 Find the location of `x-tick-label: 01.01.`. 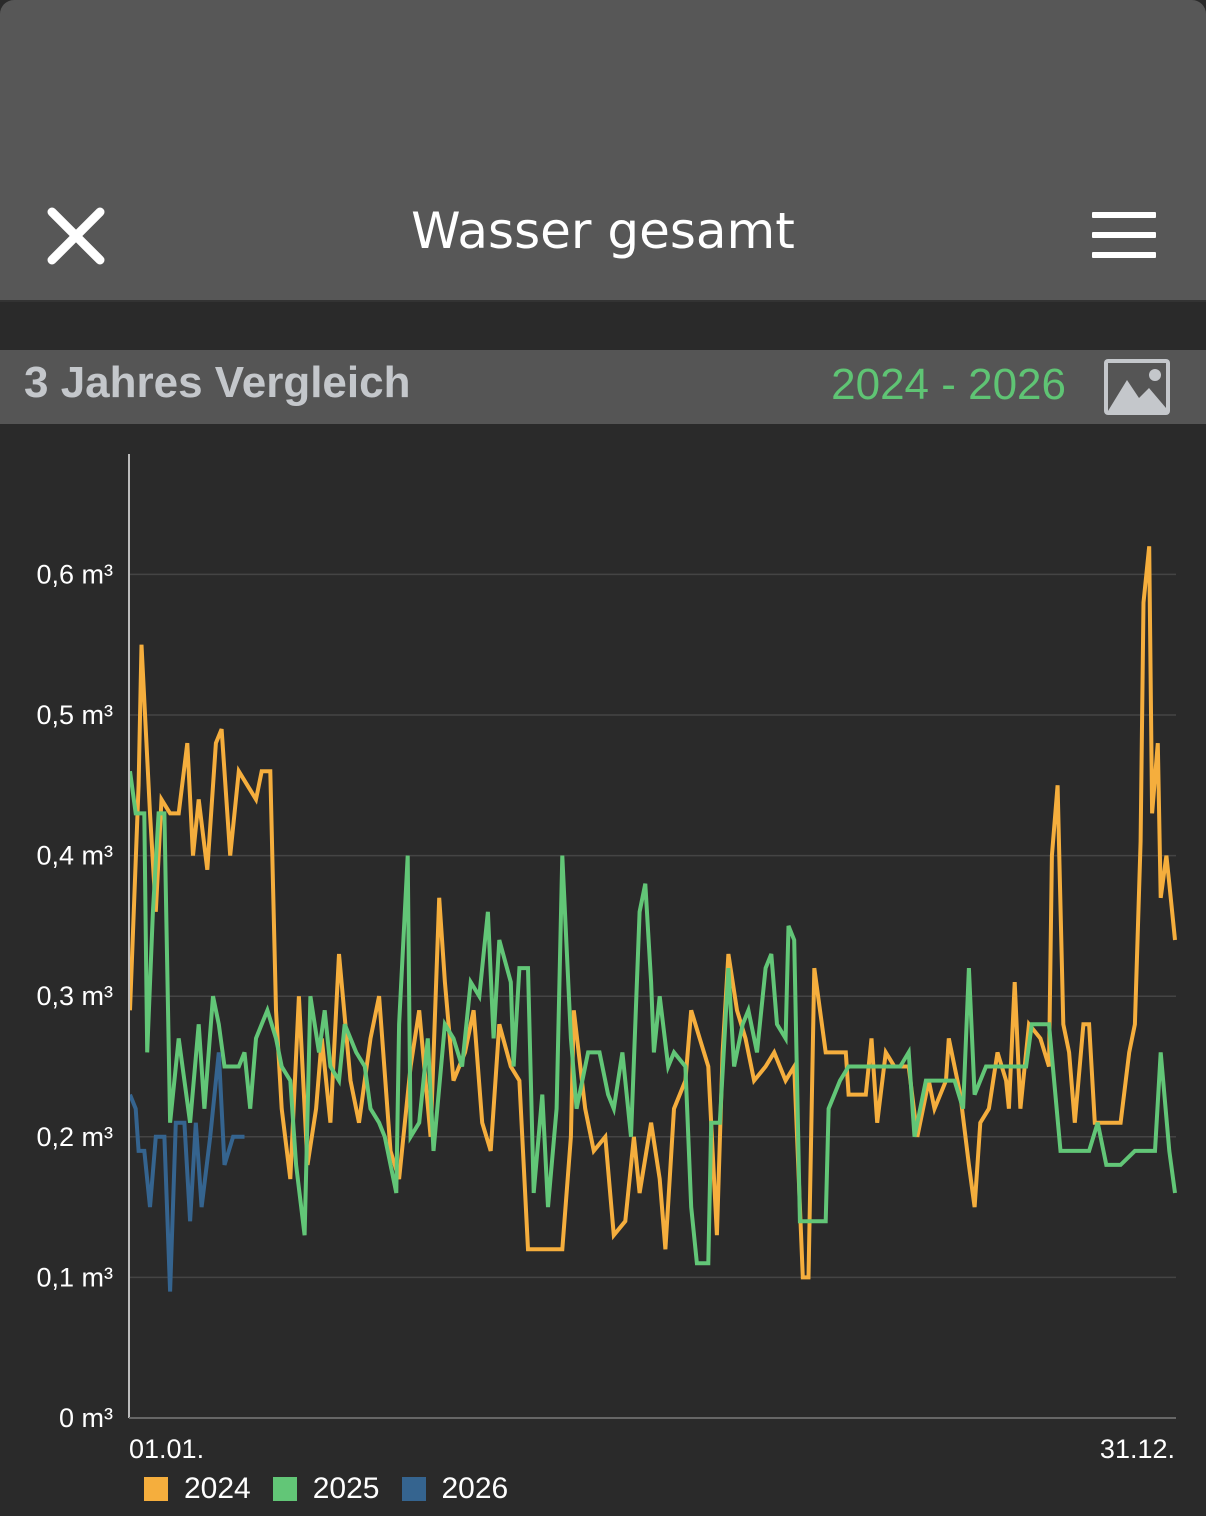

x-tick-label: 01.01. is located at coordinates (166, 1449).